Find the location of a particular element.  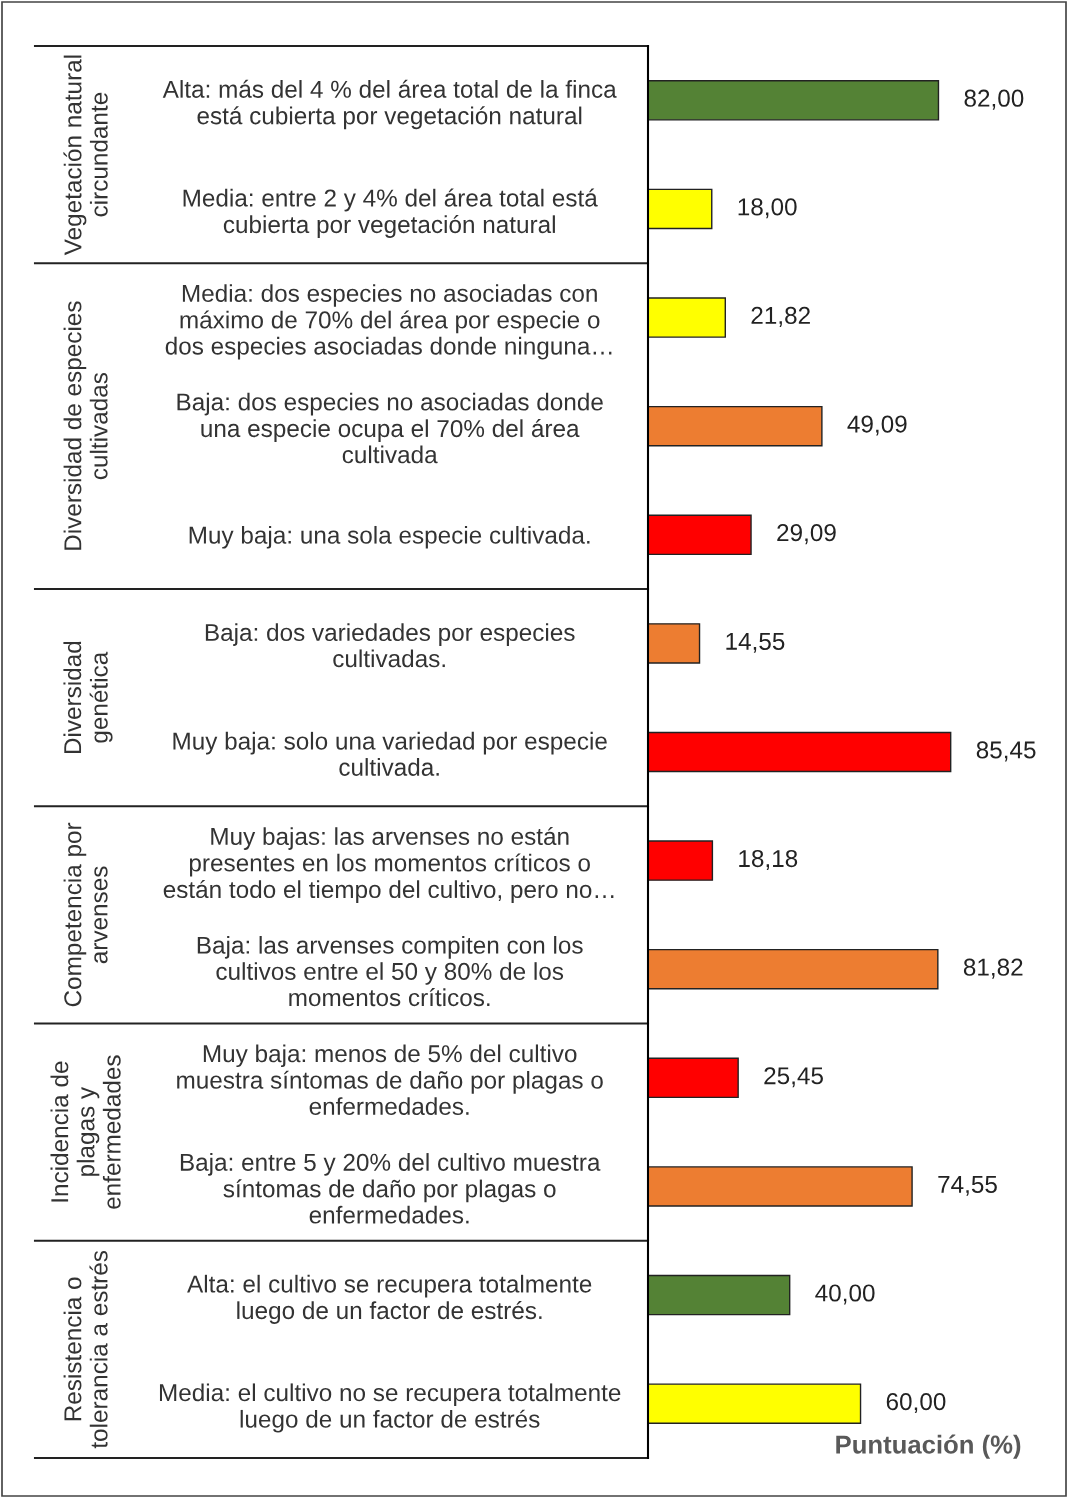

x-axis-title: Puntuación (%) is located at coordinates (928, 1446).